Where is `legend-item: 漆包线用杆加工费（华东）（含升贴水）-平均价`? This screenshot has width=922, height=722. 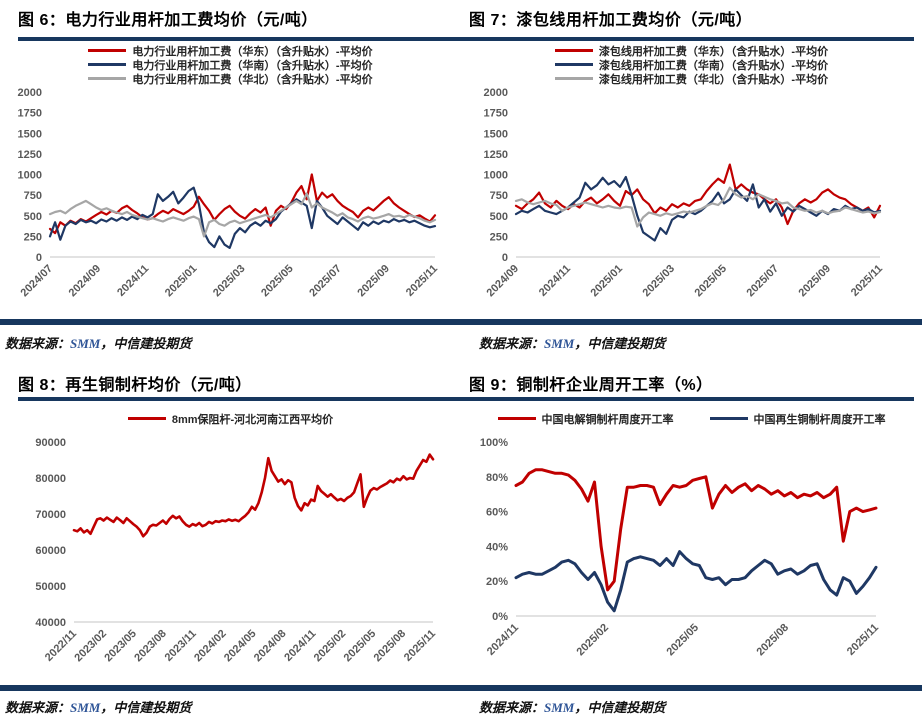
legend-item: 漆包线用杆加工费（华东）（含升贴水）-平均价 is located at coordinates (691, 51).